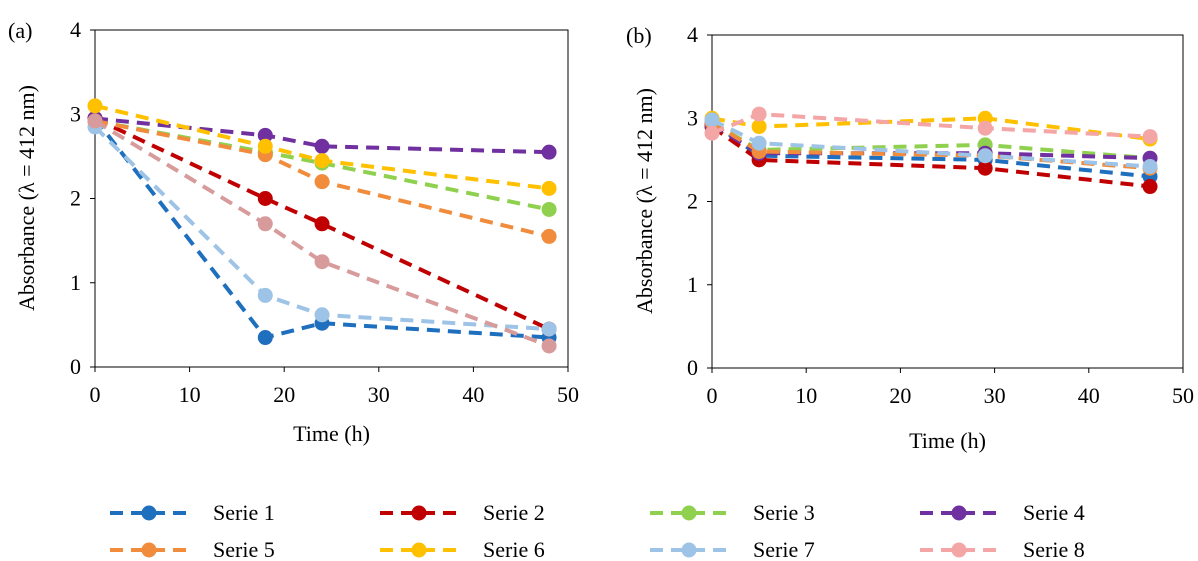 This screenshot has height=561, width=1198. I want to click on legend-label: Serie 5, so click(244, 549).